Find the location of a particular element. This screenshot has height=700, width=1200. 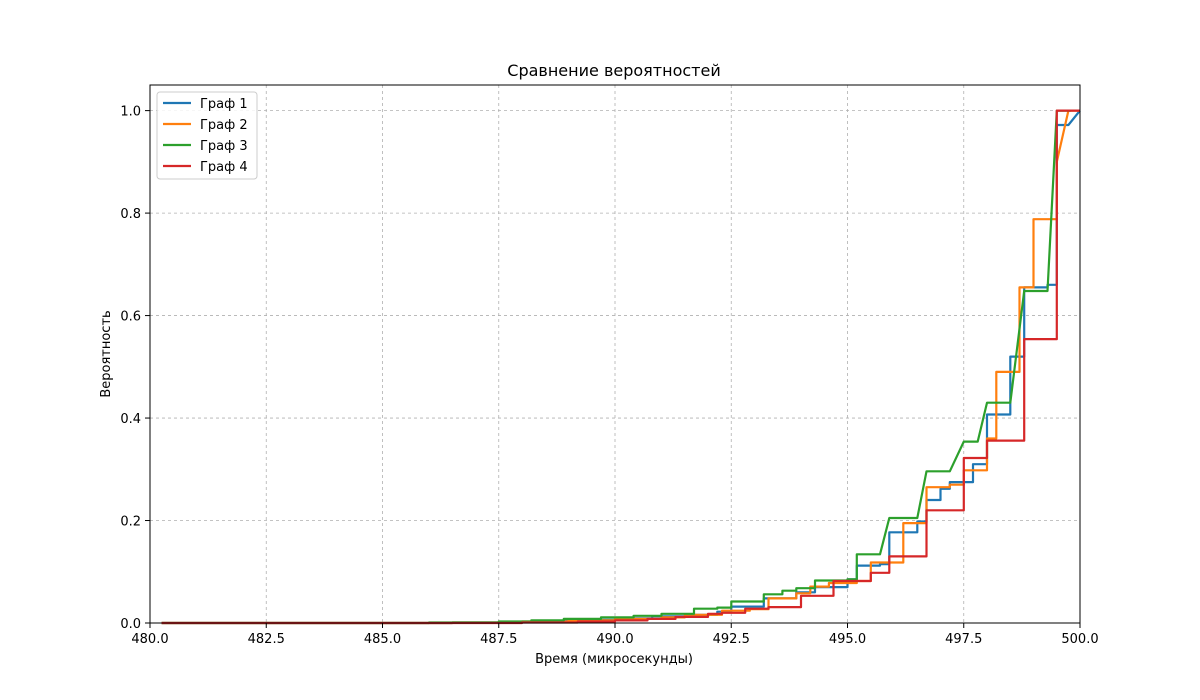

legend-box is located at coordinates (207, 135).